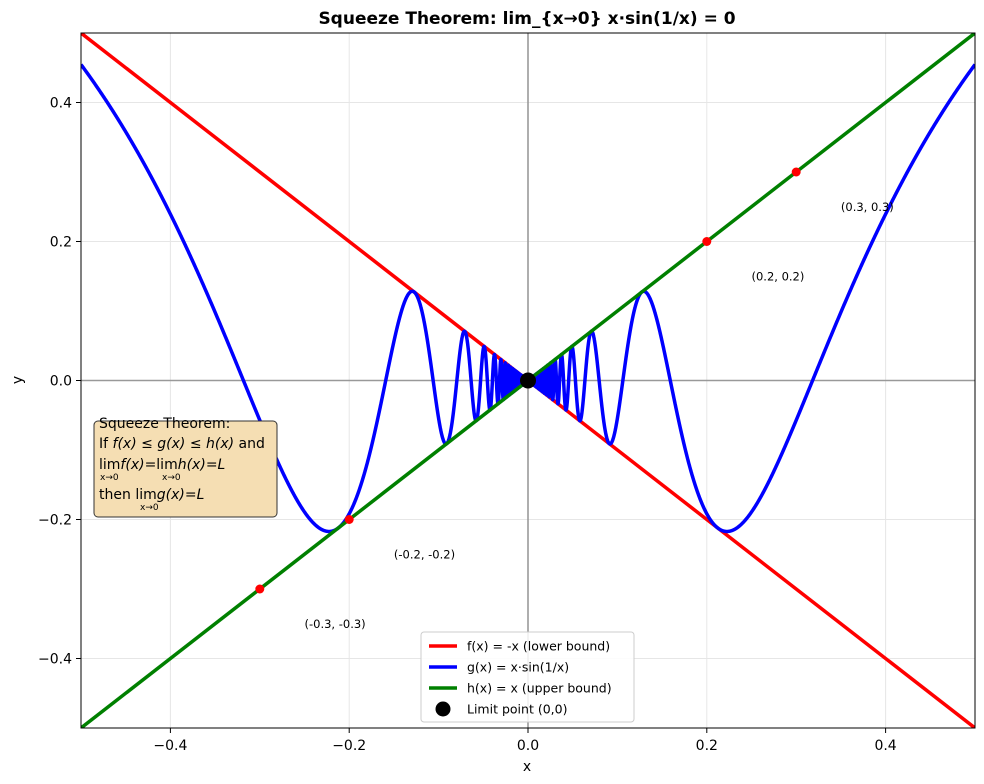 Image resolution: width=984 pixels, height=784 pixels. What do you see at coordinates (191, 495) in the screenshot?
I see `theorem-eq-3: =` at bounding box center [191, 495].